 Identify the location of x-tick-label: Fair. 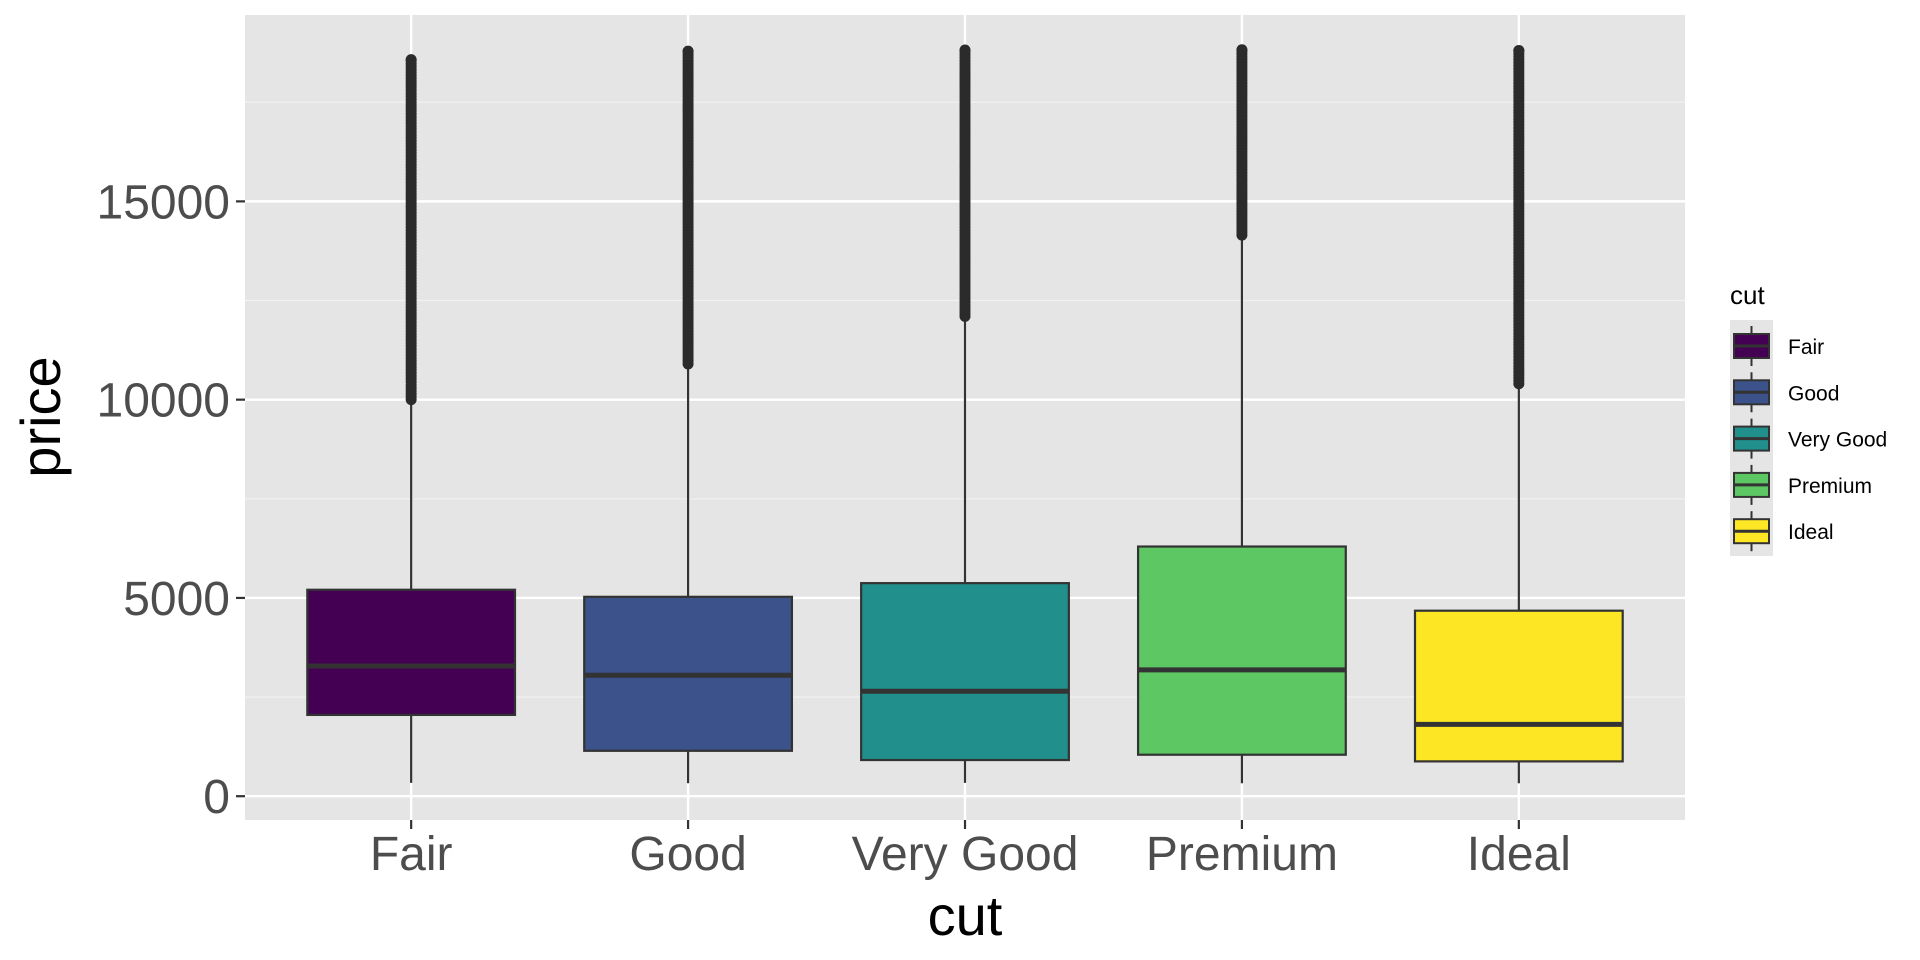
(411, 854).